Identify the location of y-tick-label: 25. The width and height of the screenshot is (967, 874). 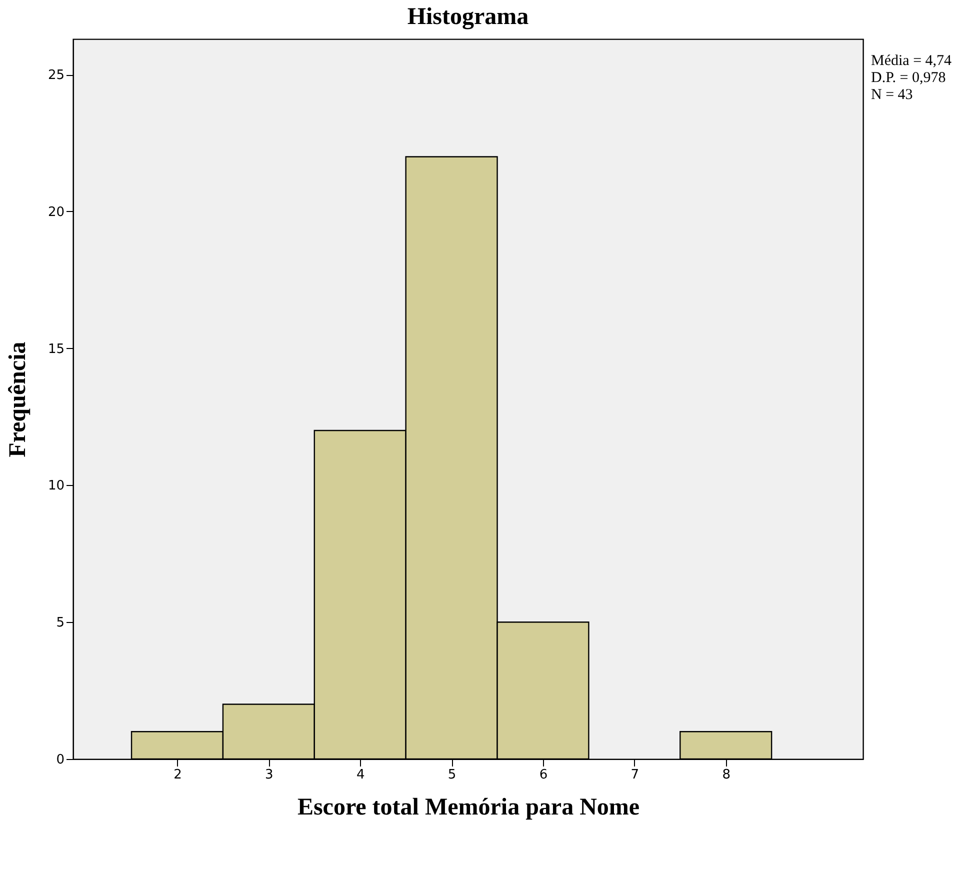
(56, 76).